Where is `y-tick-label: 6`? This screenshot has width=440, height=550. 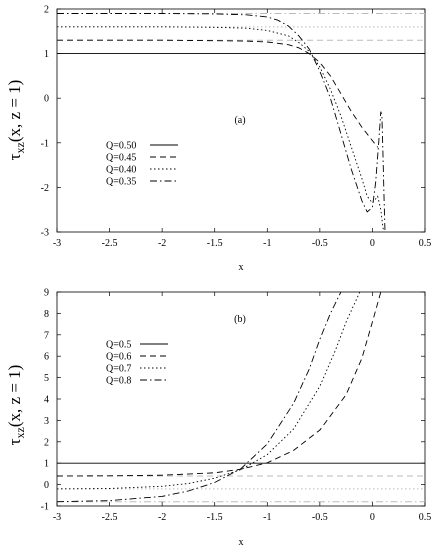
y-tick-label: 6 is located at coordinates (46, 357).